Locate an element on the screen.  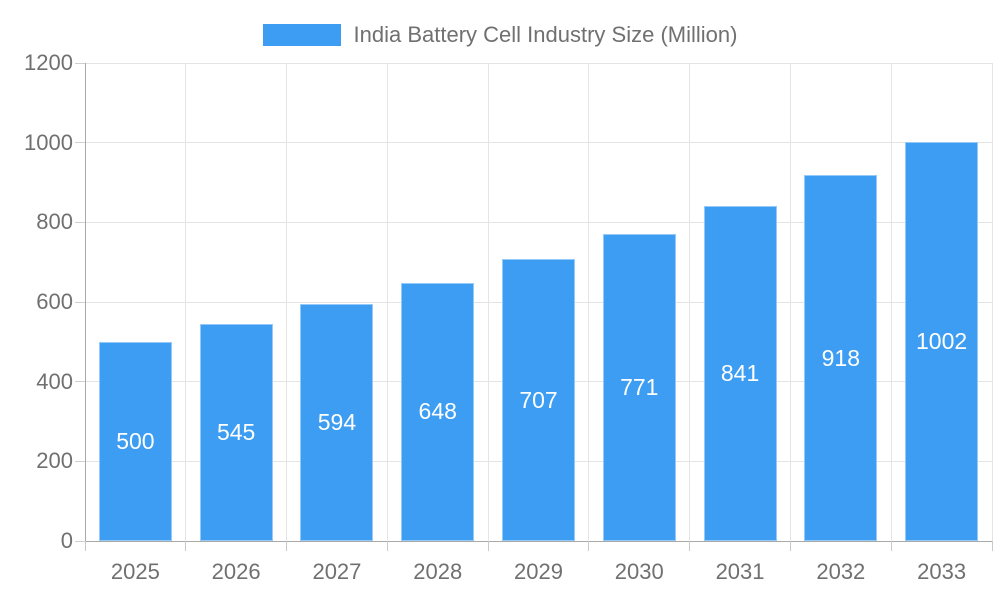
bar: 841 is located at coordinates (740, 373).